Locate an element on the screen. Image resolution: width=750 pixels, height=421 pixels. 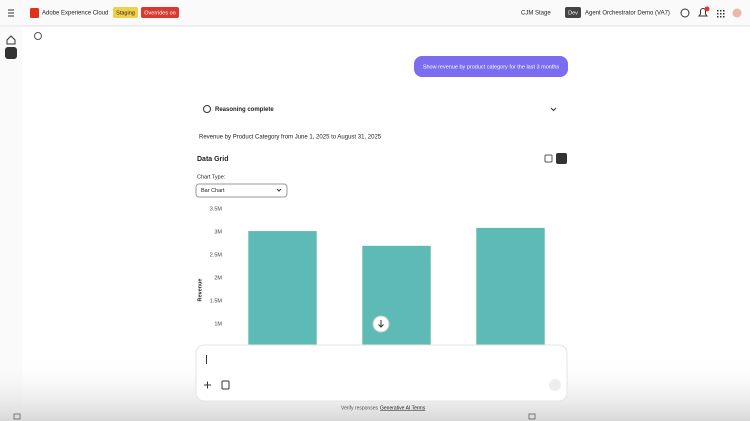
chart-type-label: Chart Type: is located at coordinates (211, 177).